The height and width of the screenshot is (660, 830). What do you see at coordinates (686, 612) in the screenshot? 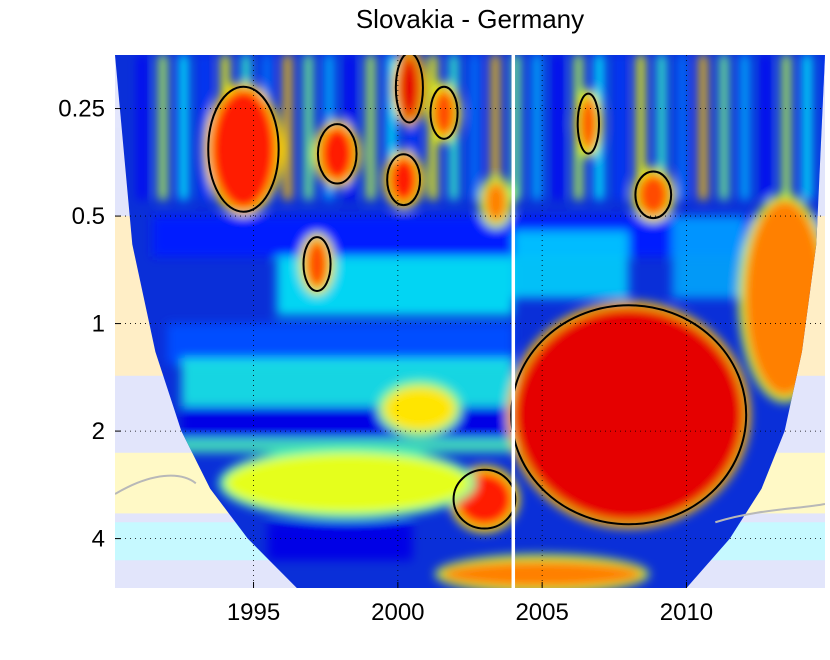
I see `x-tick-label: 2010` at bounding box center [686, 612].